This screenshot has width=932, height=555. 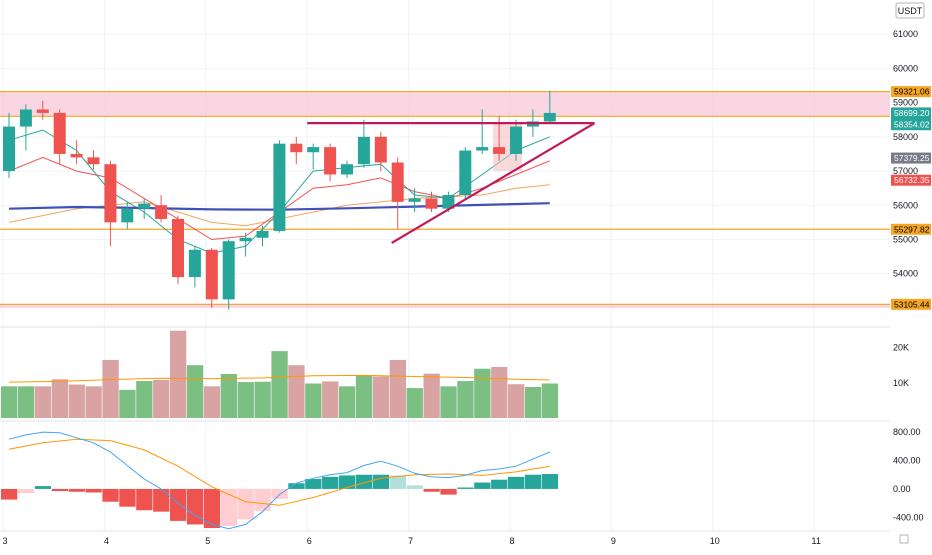 I want to click on trendline, so click(x=493, y=183).